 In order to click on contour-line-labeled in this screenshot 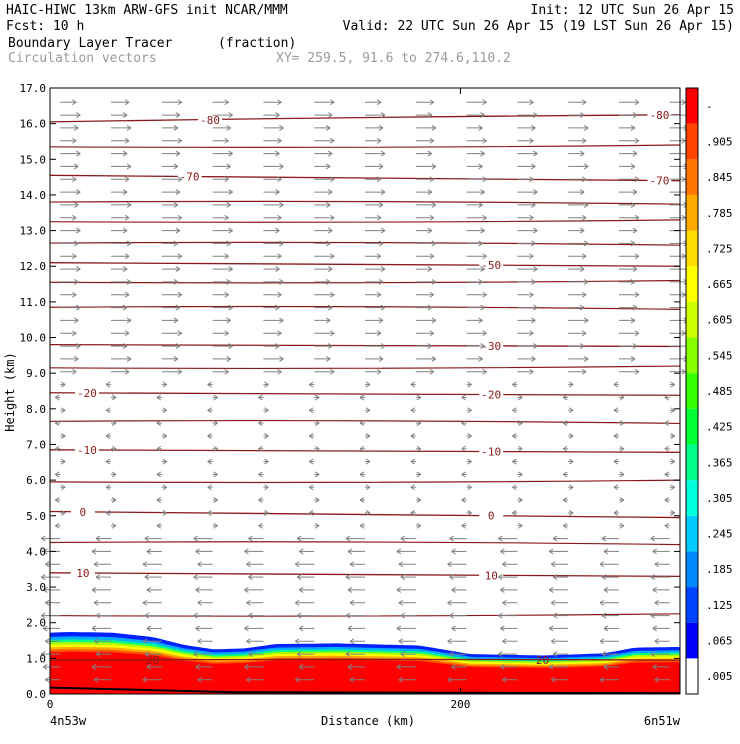, I will do `click(365, 118)`.